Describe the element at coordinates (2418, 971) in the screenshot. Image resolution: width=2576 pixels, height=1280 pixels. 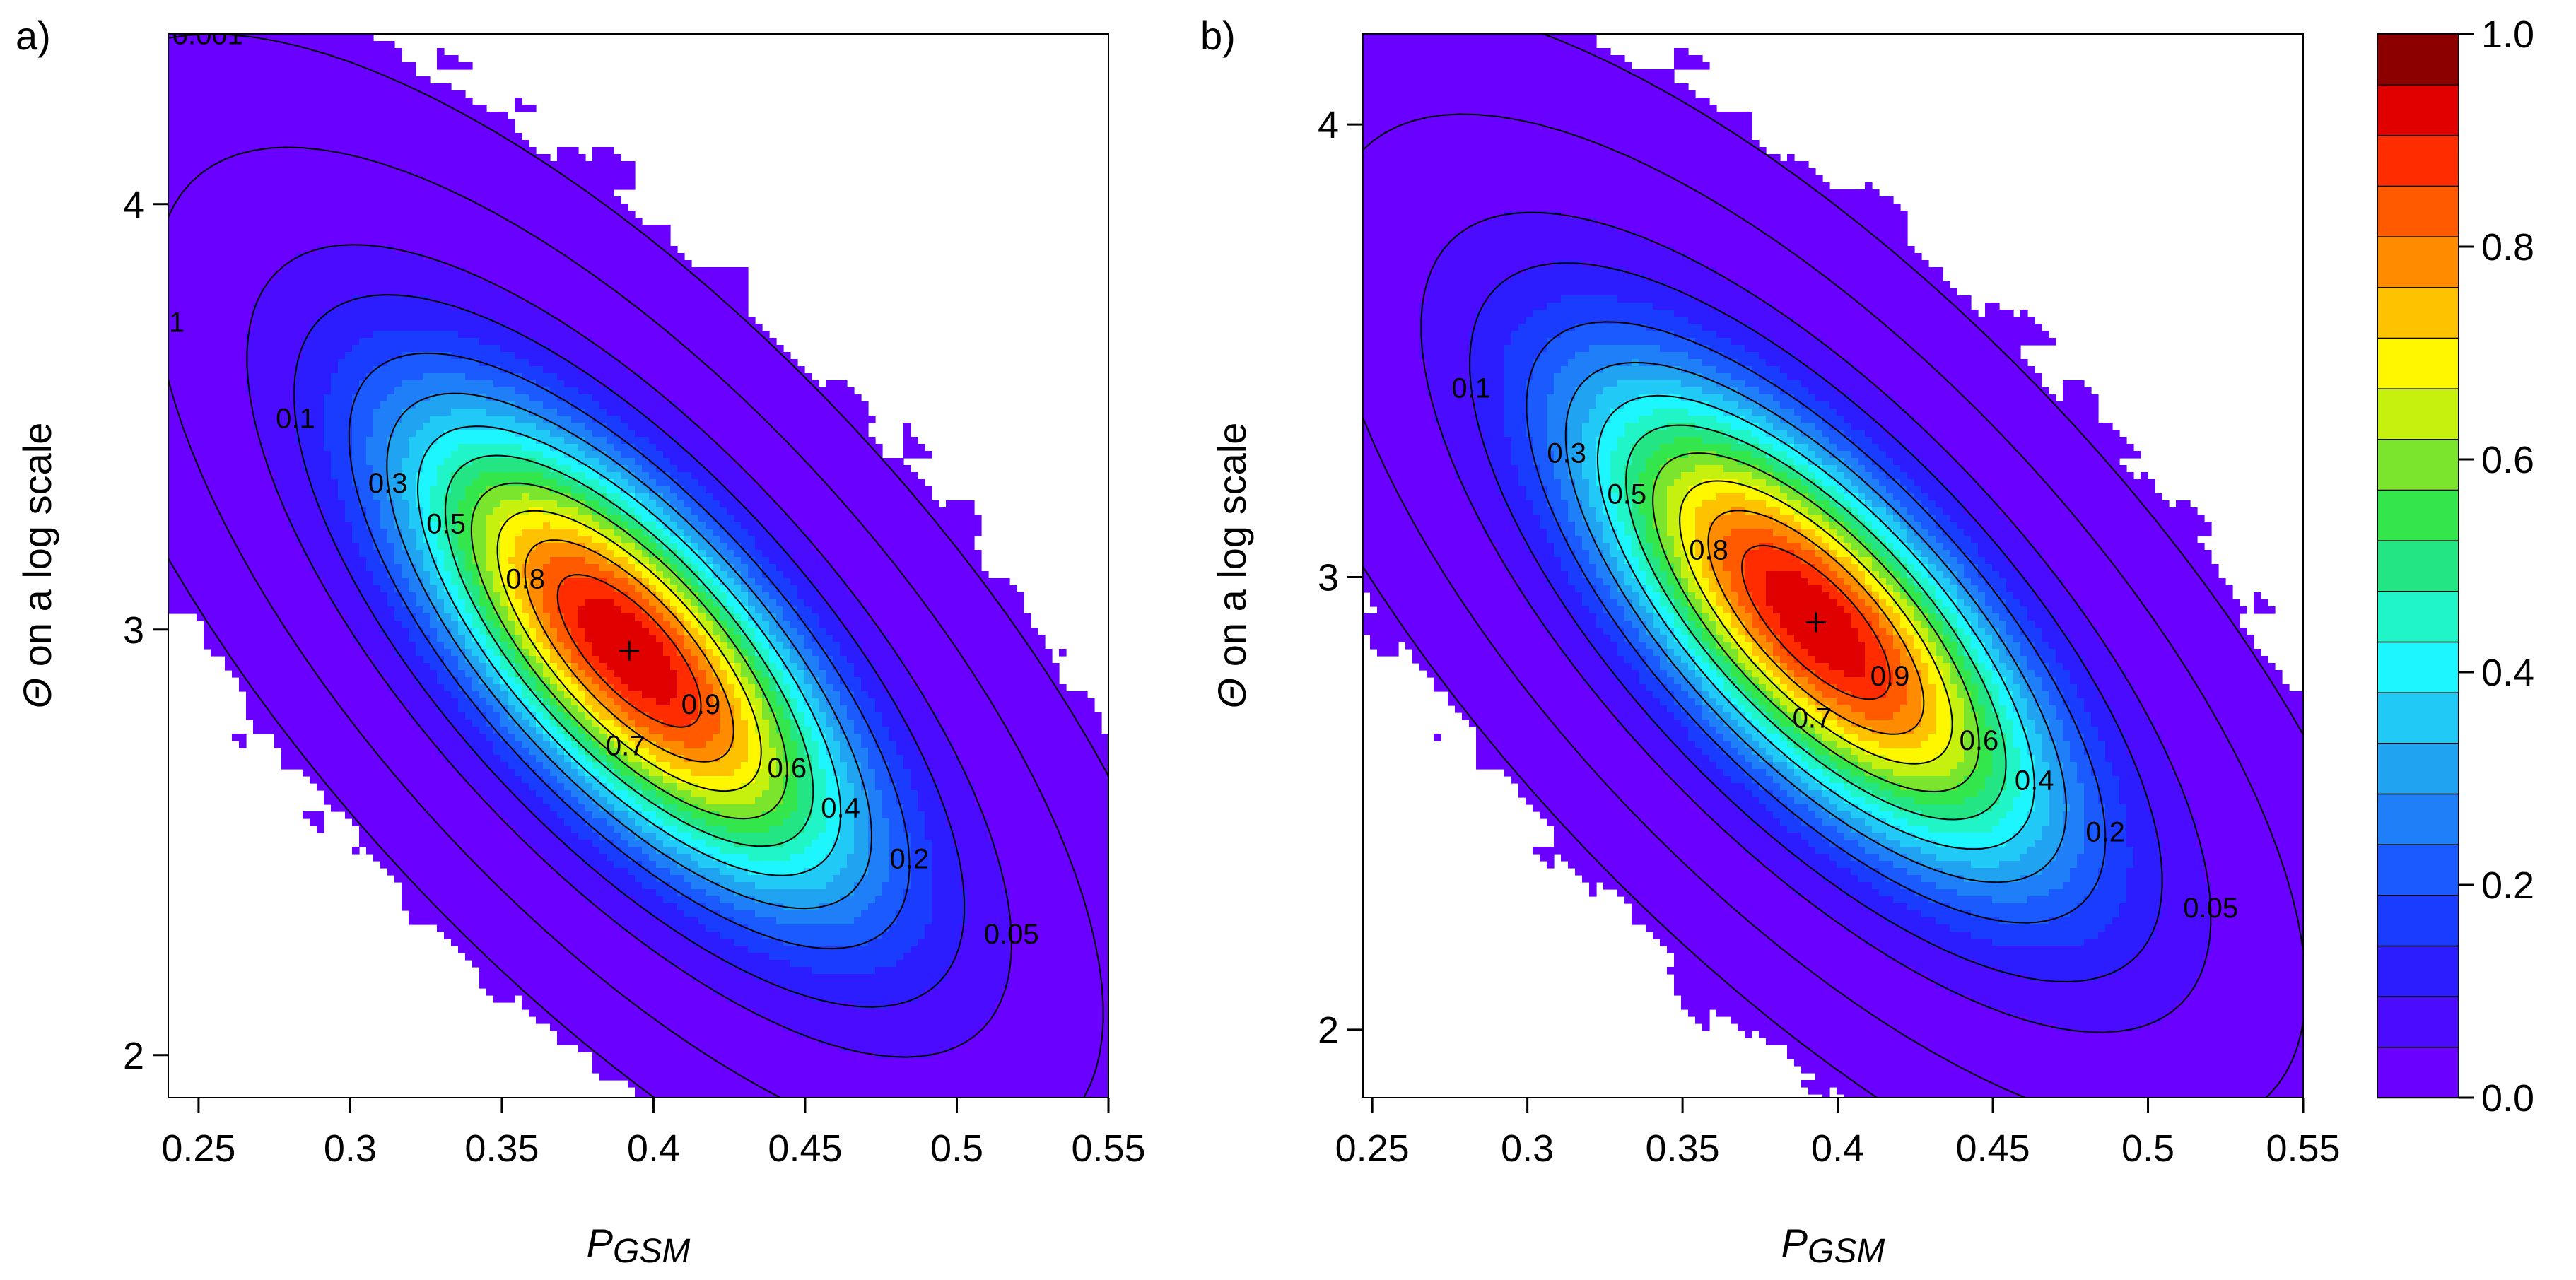
I see `colorbar-segment` at that location.